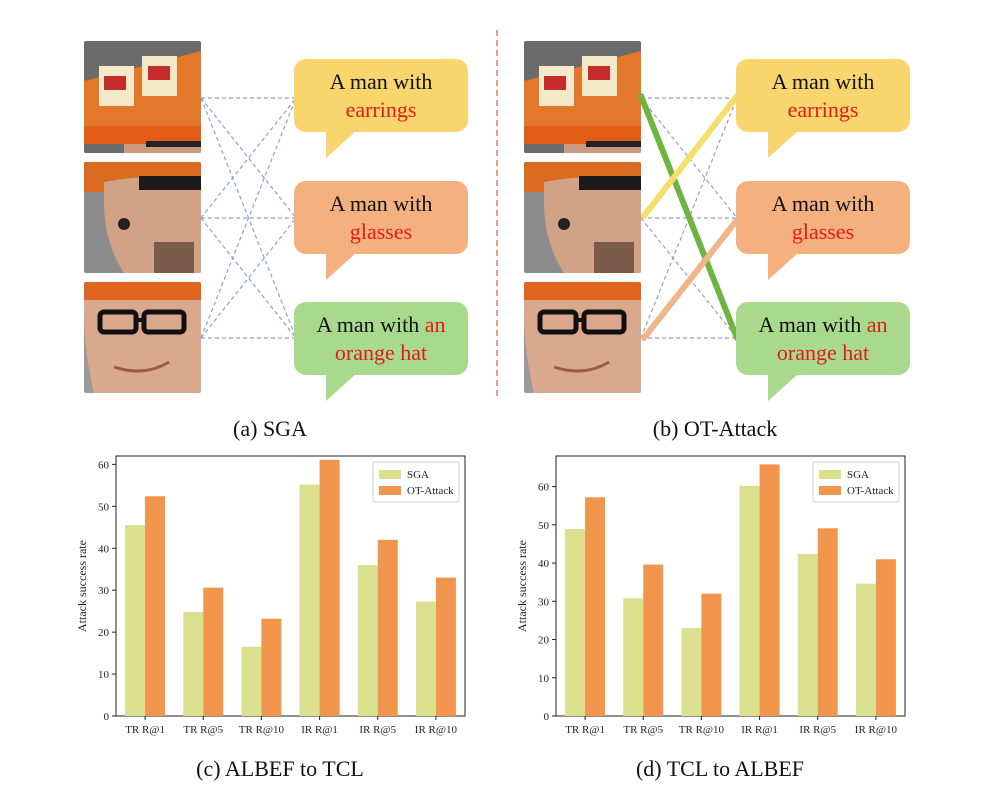 The height and width of the screenshot is (798, 996). I want to click on caption-d: (d) TCL to ALBEF, so click(720, 768).